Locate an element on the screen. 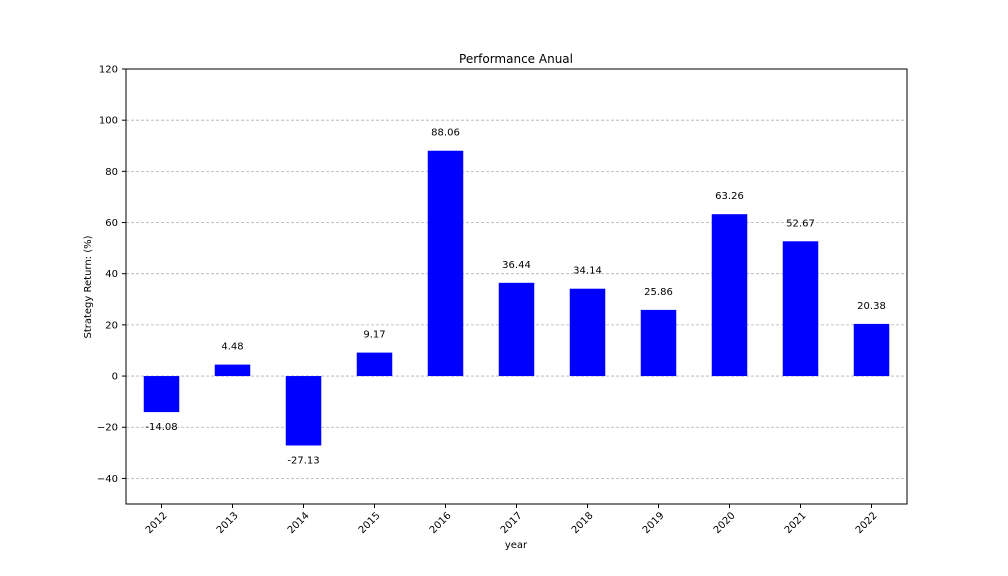  bar-value-label: 4.48 is located at coordinates (232, 347).